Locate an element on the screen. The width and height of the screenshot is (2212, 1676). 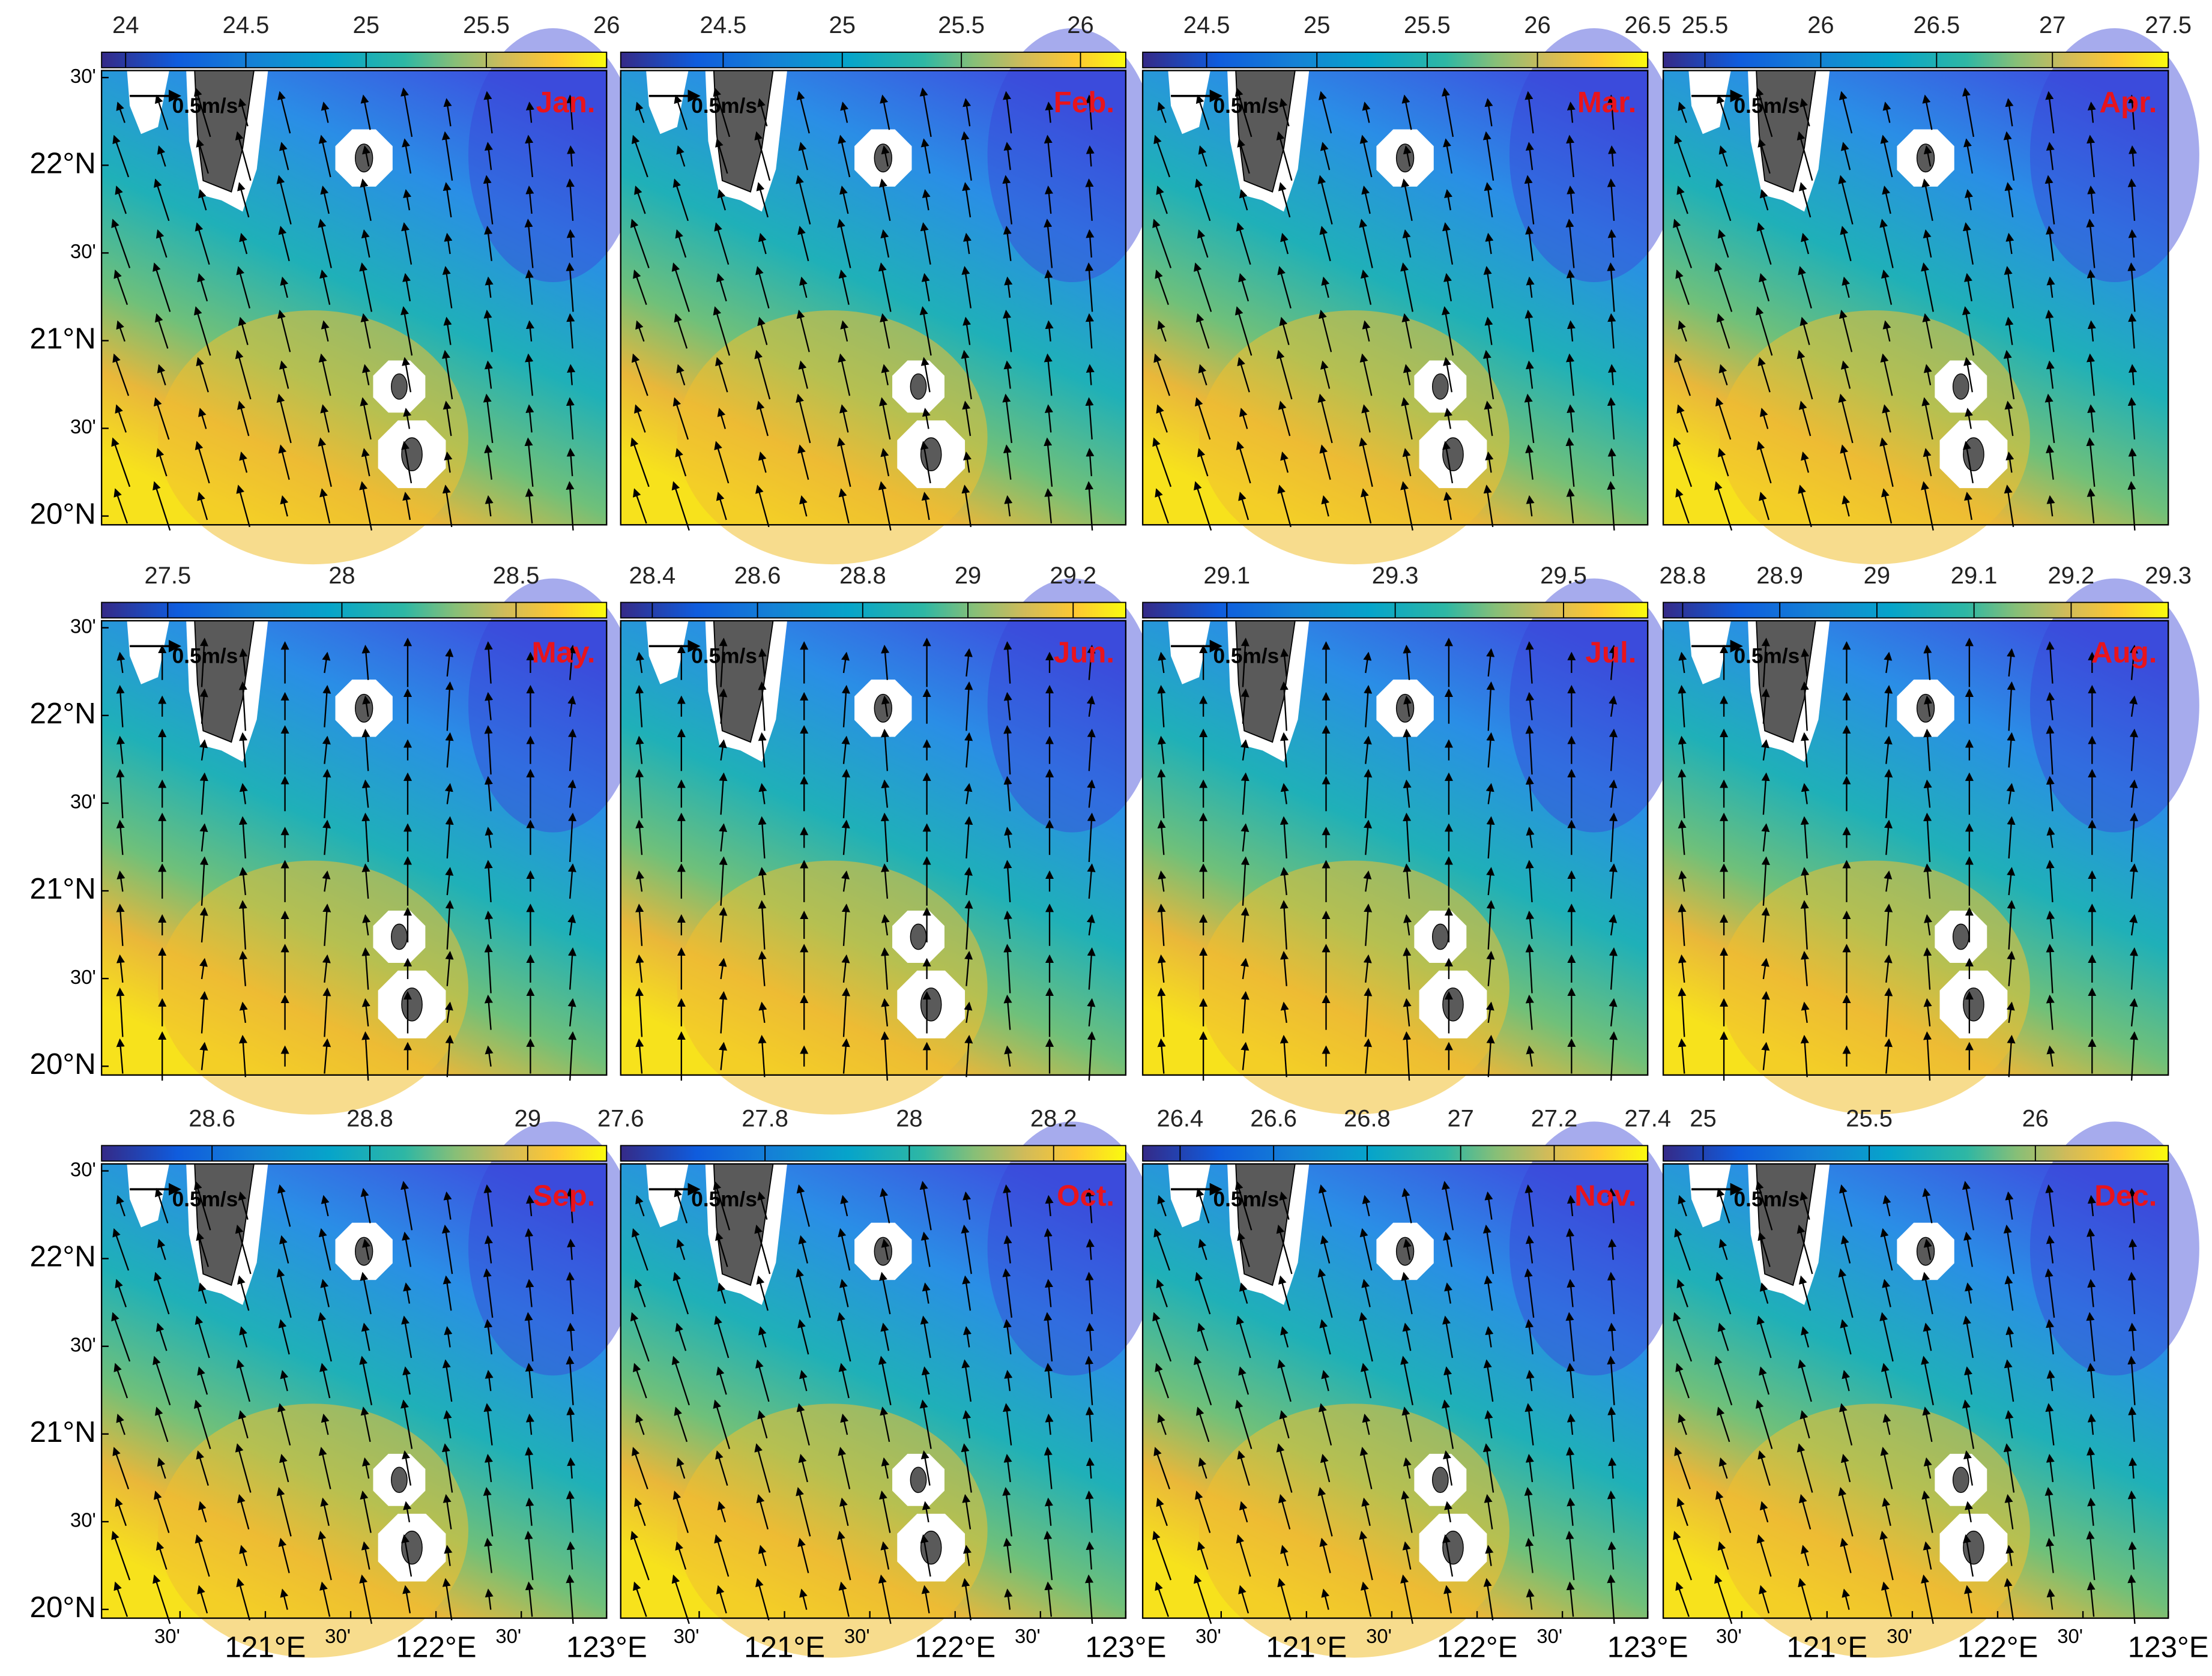
colorbar-tick-label: 29.3 is located at coordinates (1395, 575).